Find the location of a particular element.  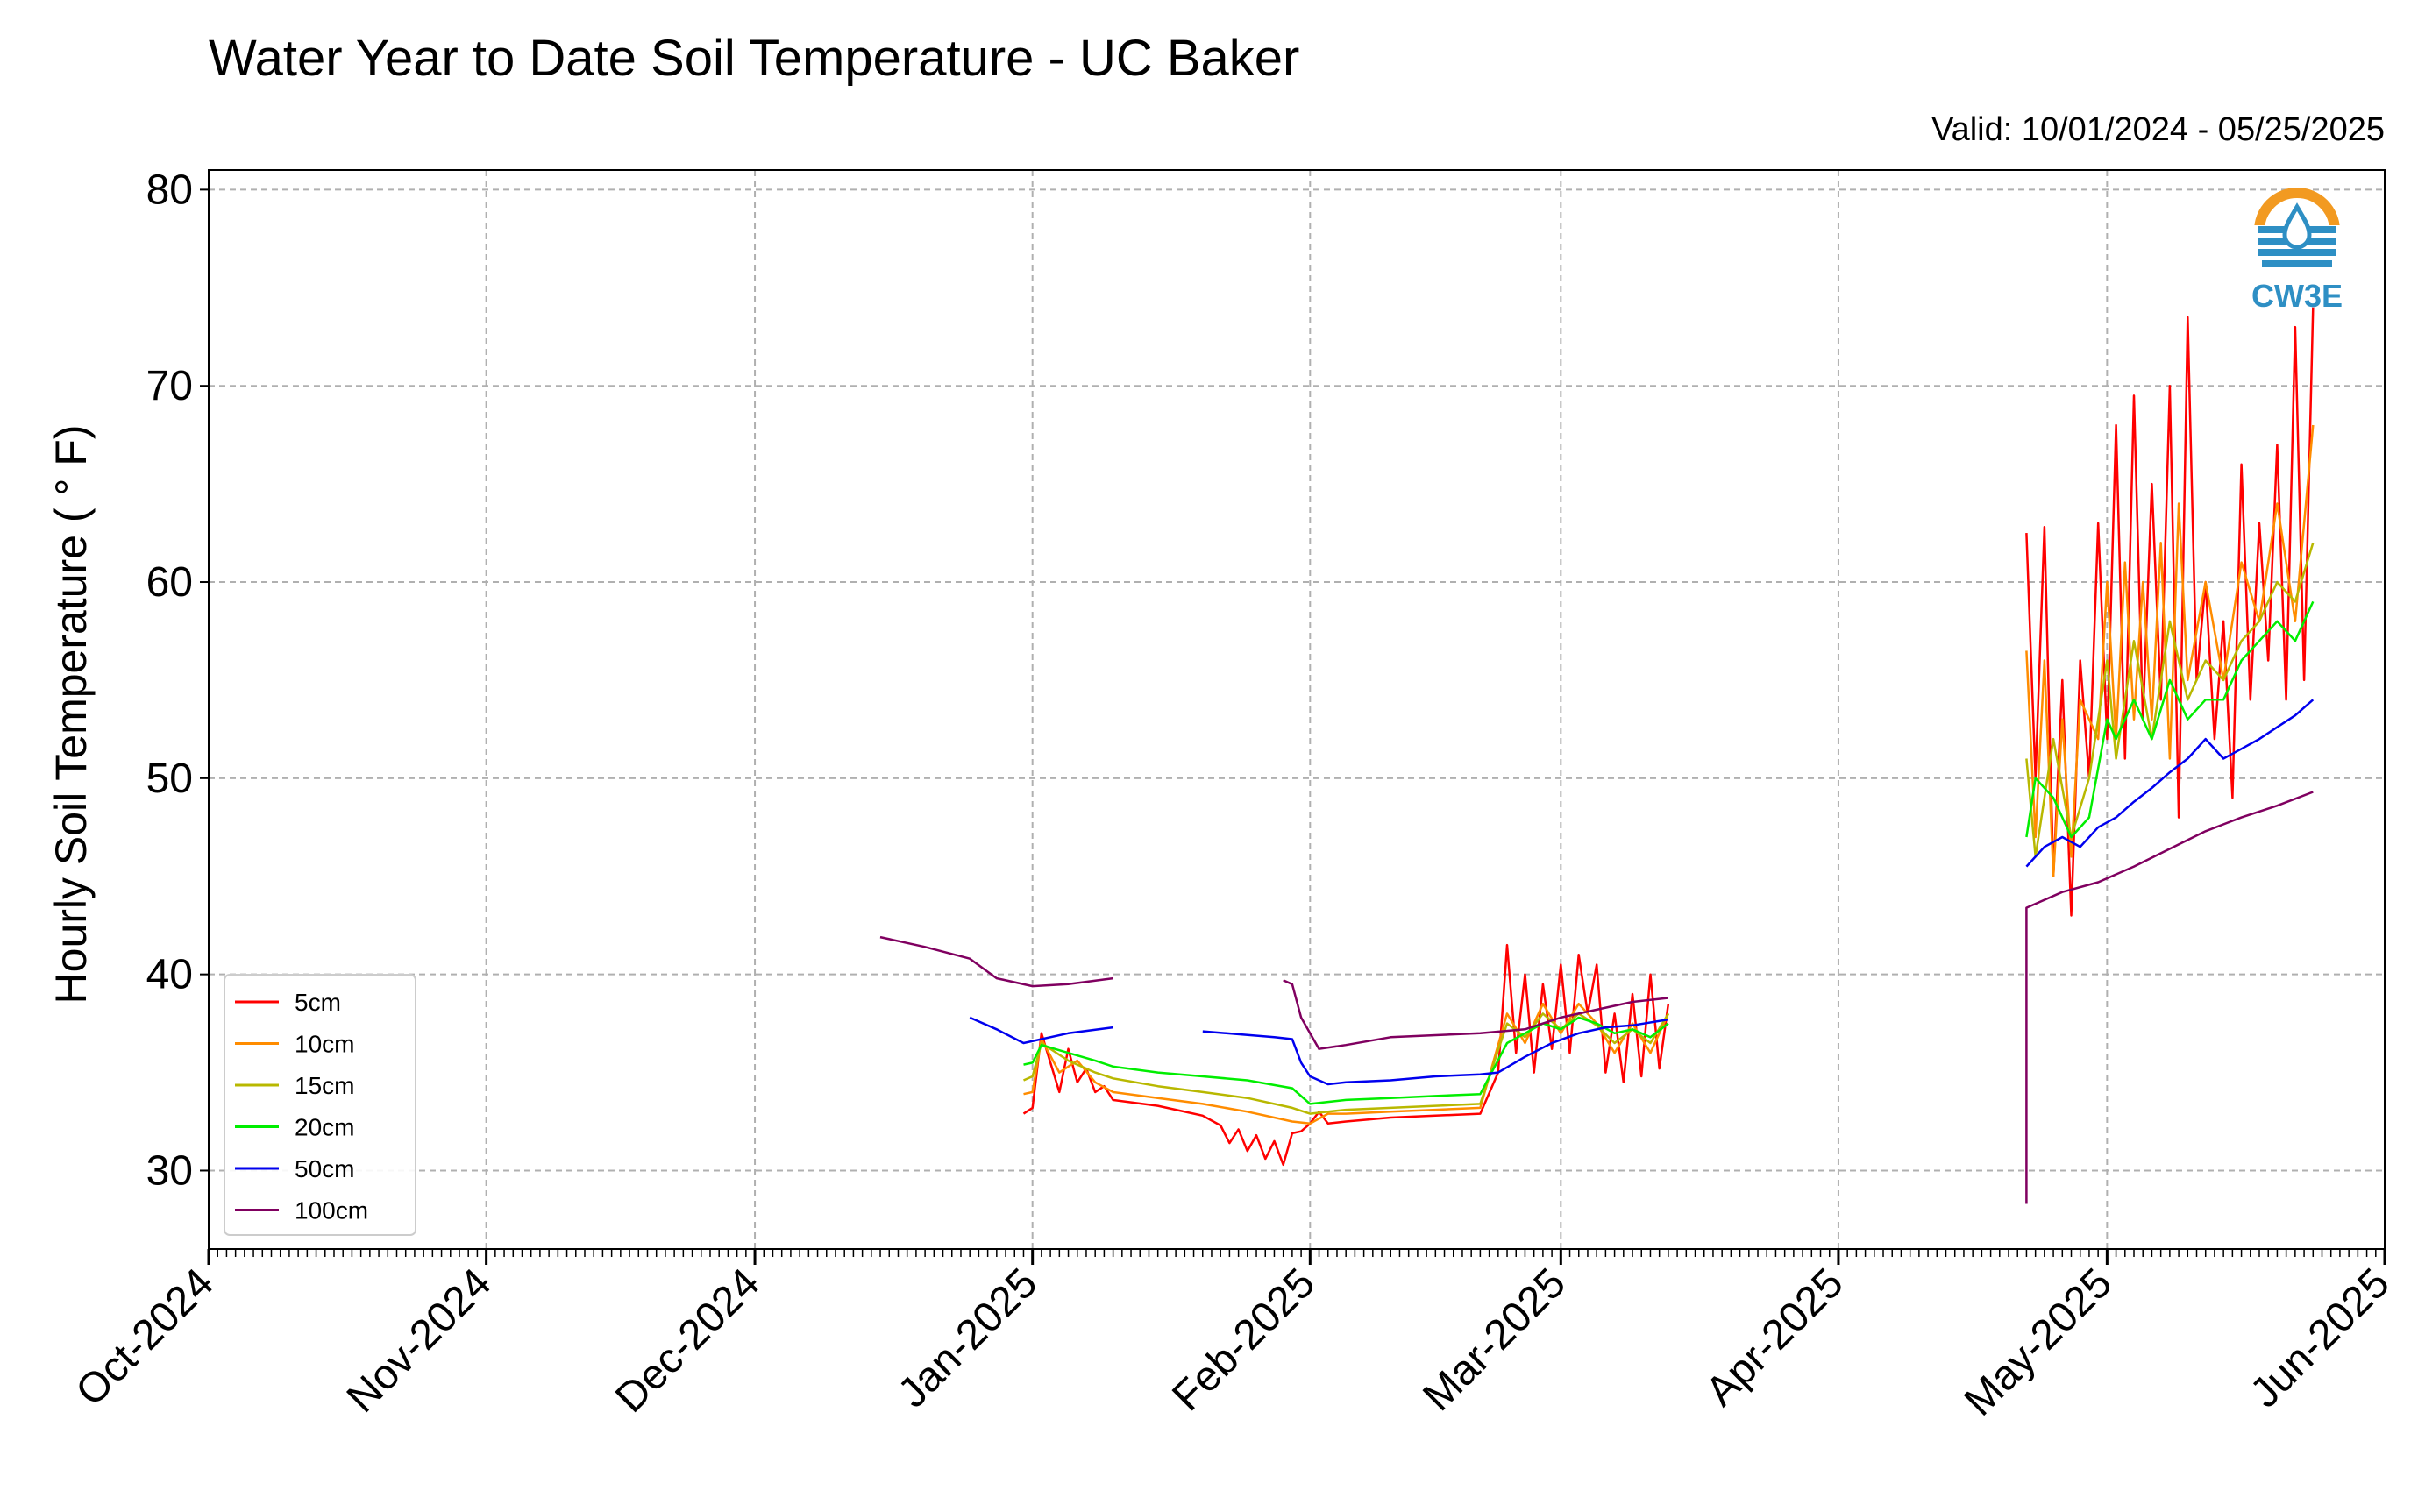

x-tick-label: May-2025 is located at coordinates (2038, 1342).